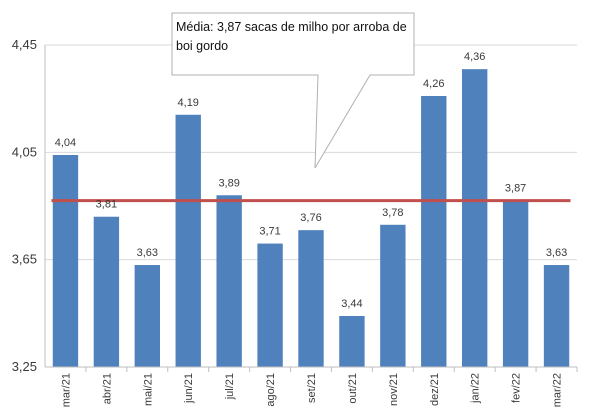 This screenshot has height=412, width=592. Describe the element at coordinates (474, 57) in the screenshot. I see `data-label: 4,36` at that location.